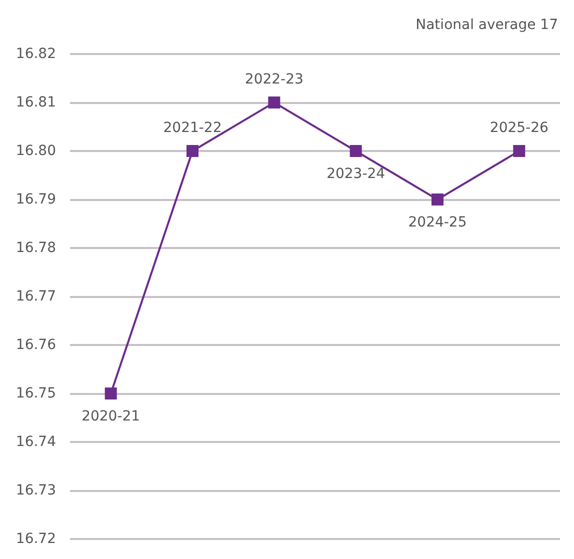  Describe the element at coordinates (519, 128) in the screenshot. I see `x-tick-label: 2025-26` at that location.